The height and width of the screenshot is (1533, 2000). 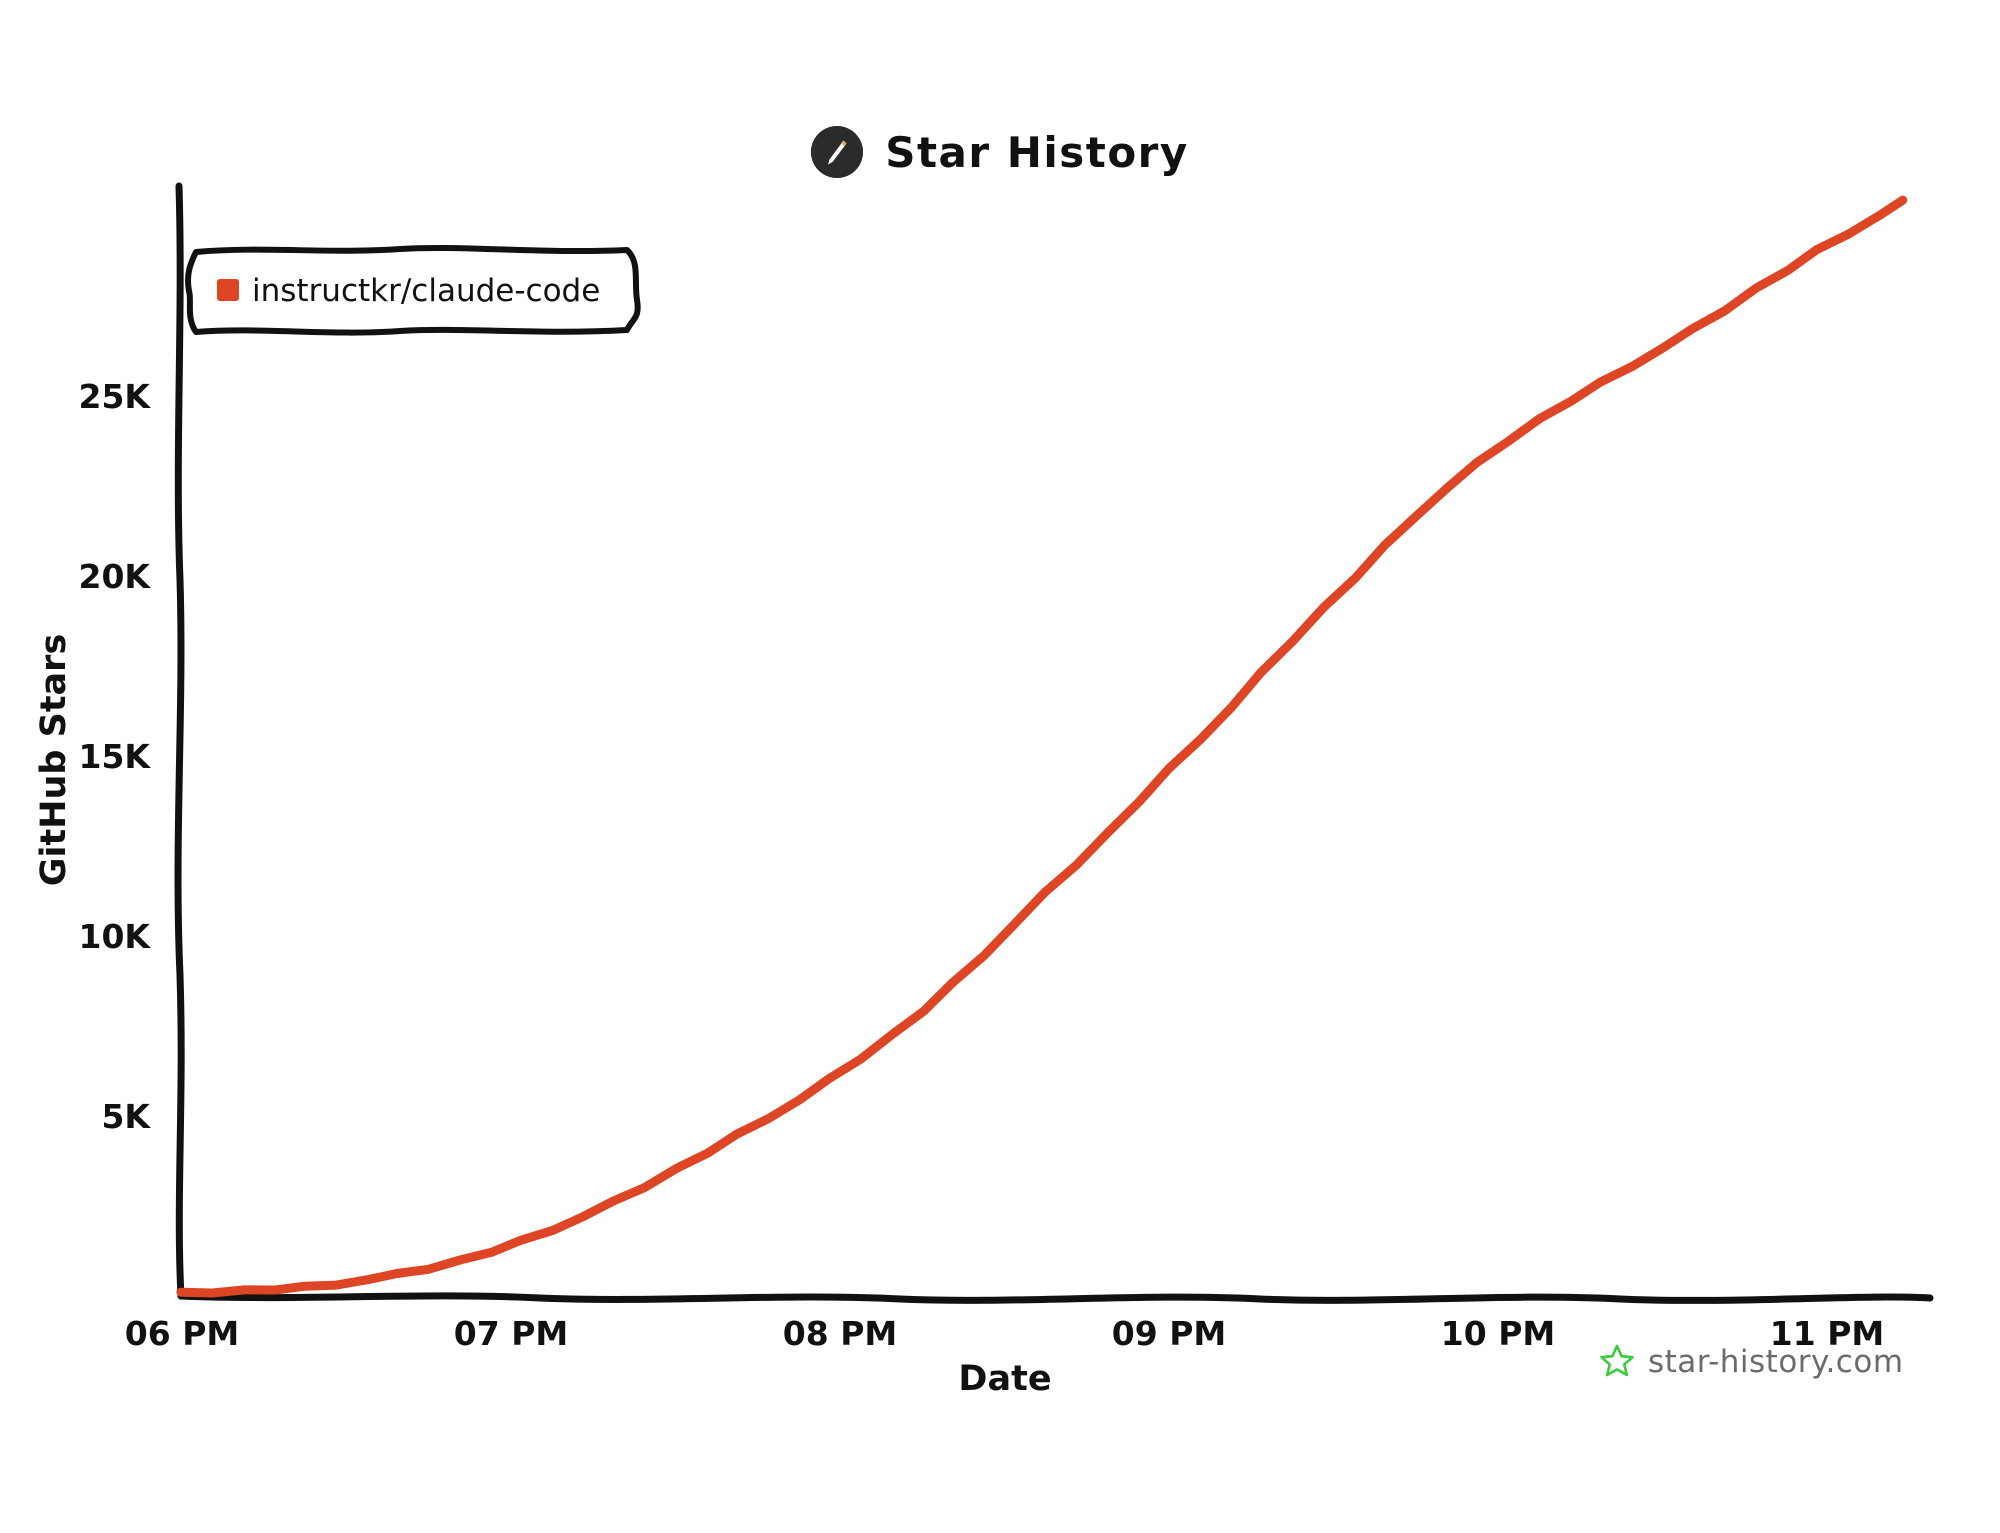 I want to click on y-tick-label: 15K, so click(x=115, y=756).